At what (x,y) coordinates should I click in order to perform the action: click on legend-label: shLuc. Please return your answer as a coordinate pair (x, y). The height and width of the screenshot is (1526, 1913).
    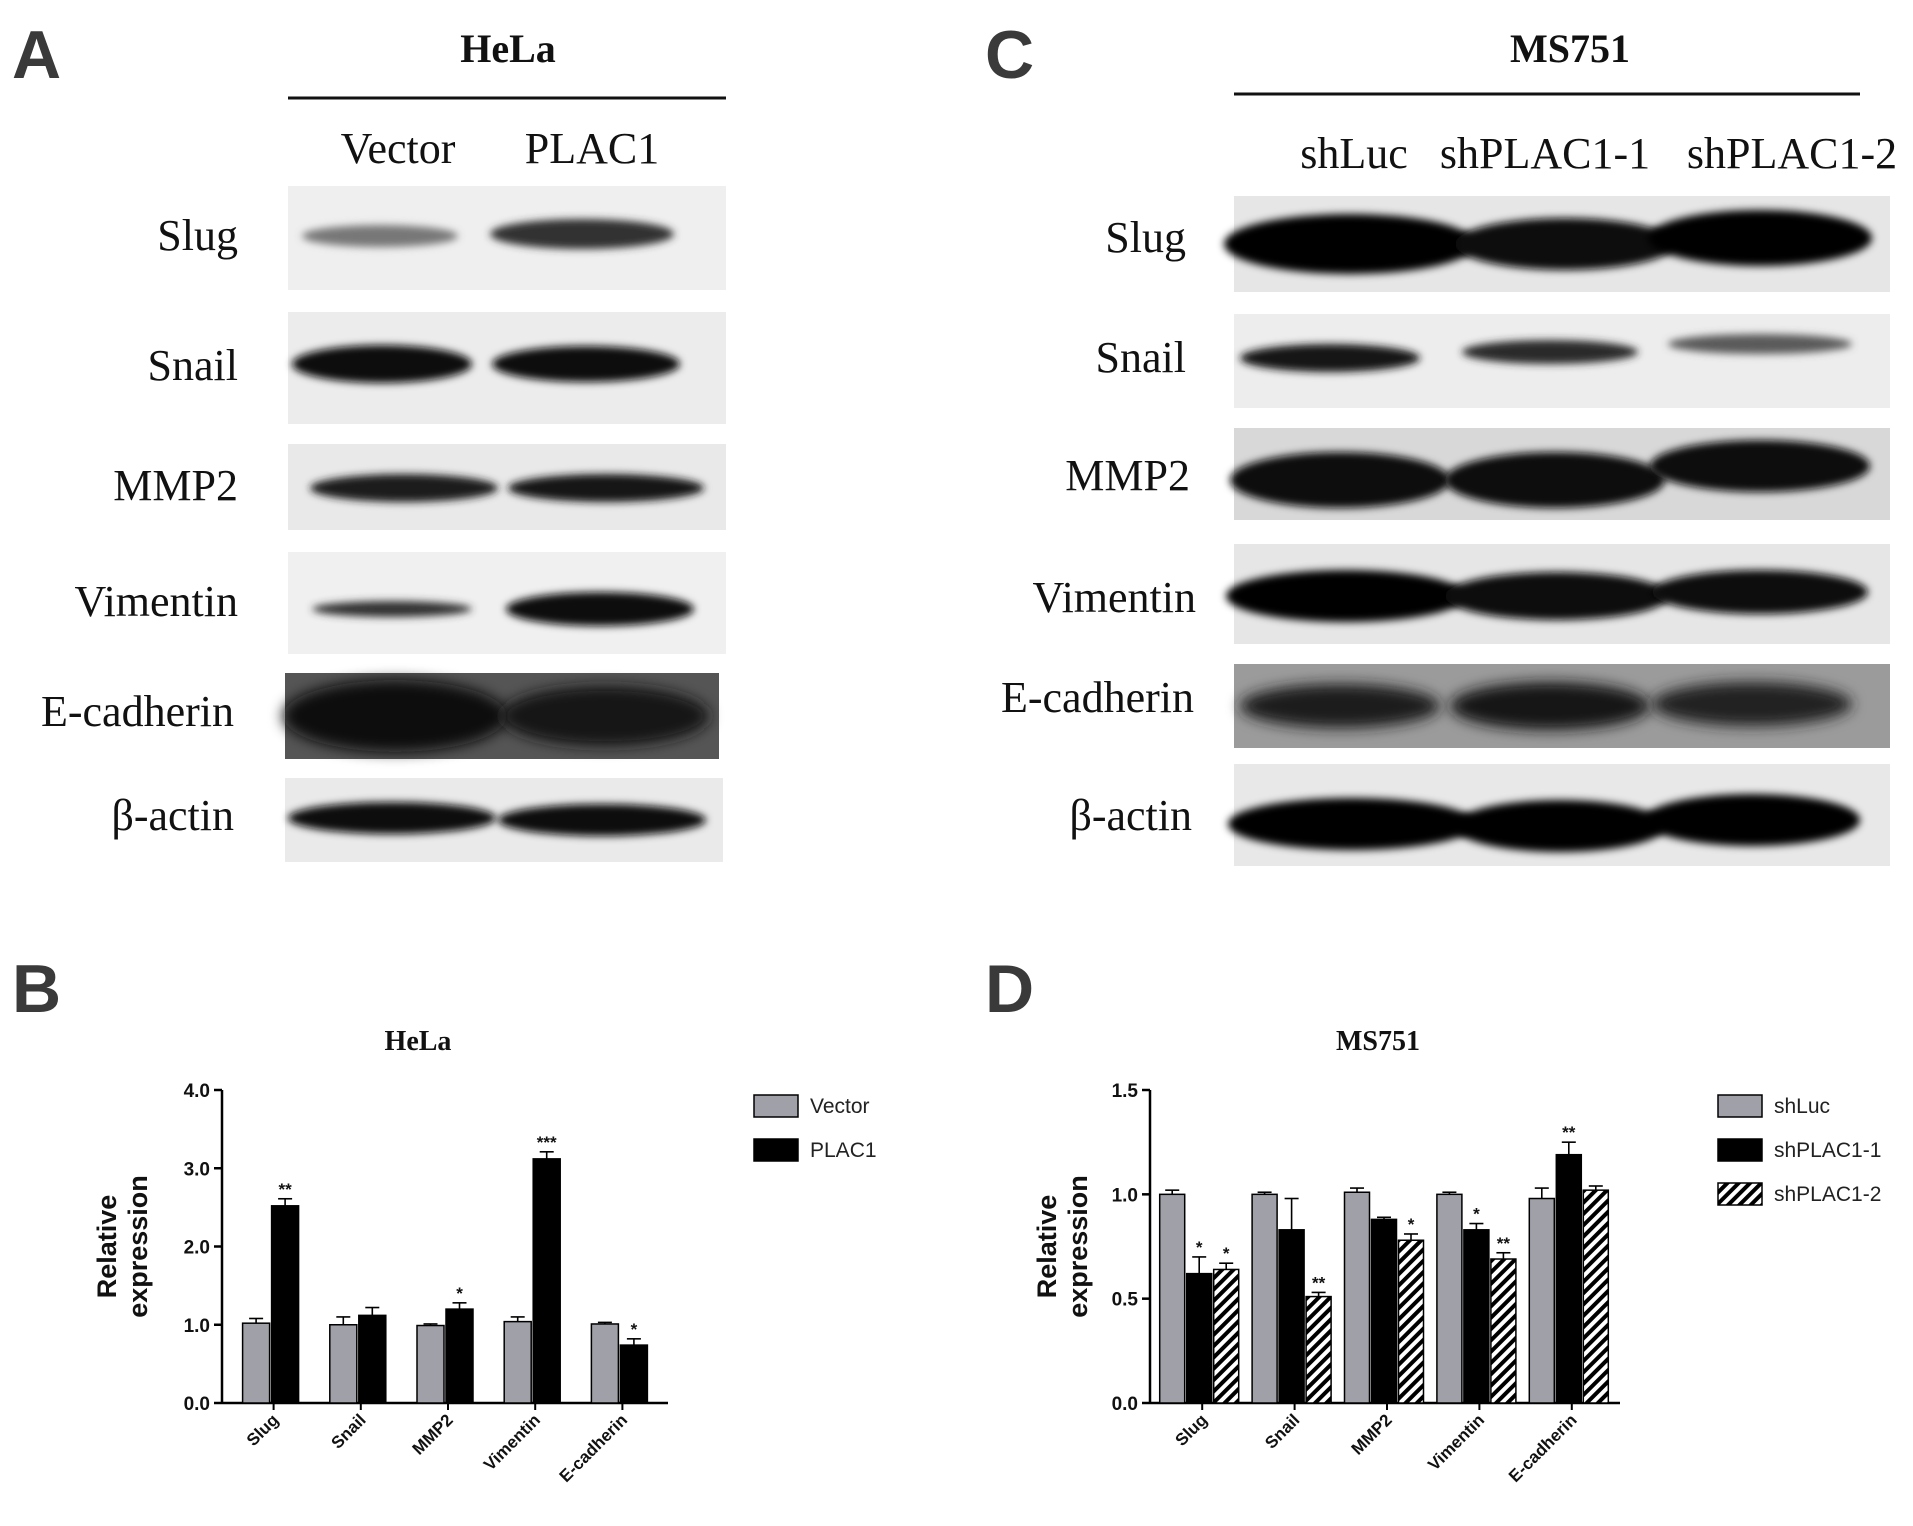
    Looking at the image, I should click on (1802, 1106).